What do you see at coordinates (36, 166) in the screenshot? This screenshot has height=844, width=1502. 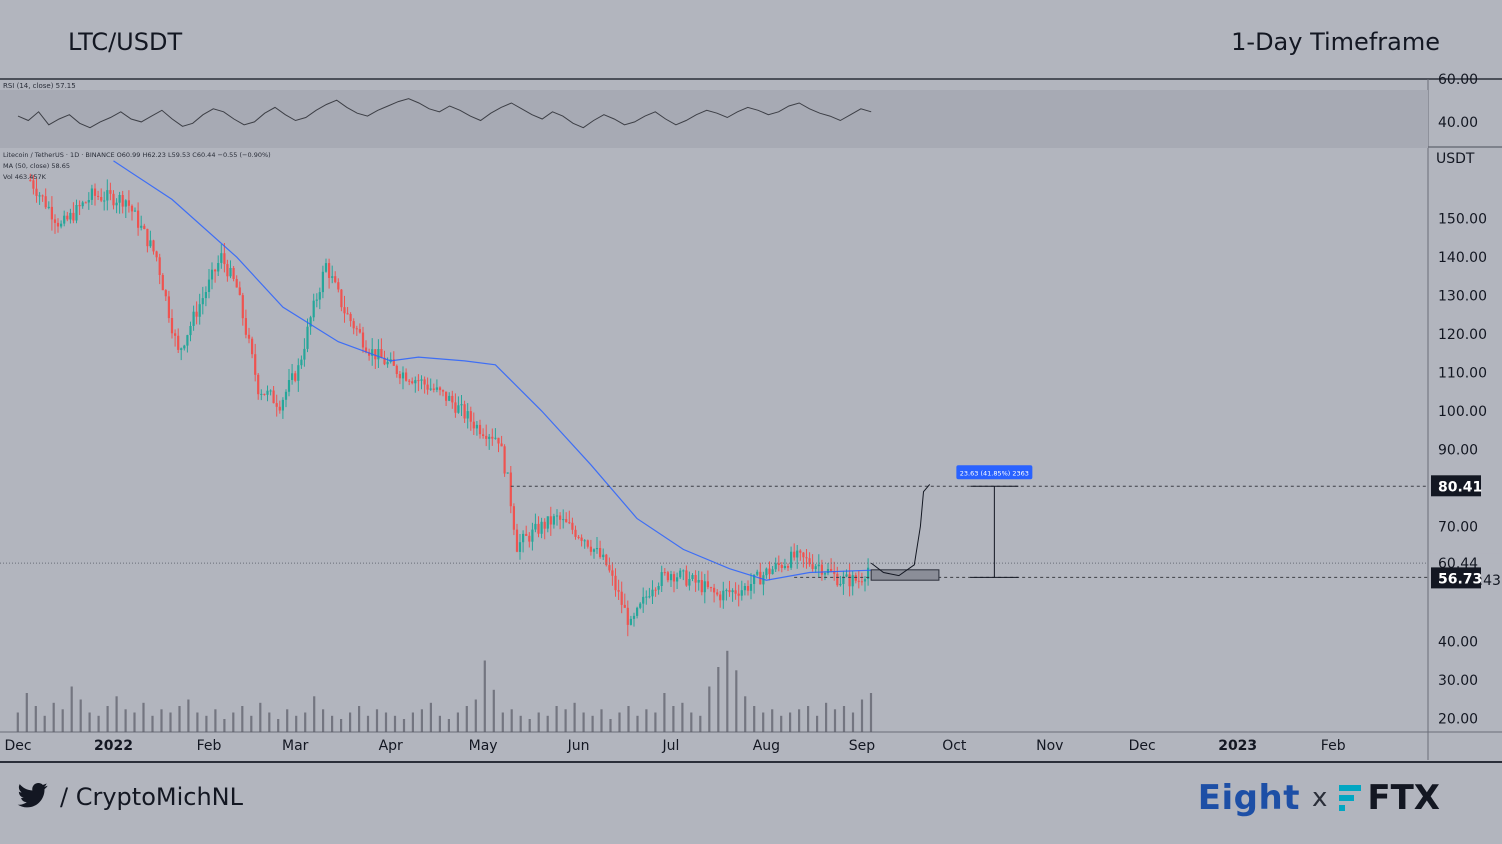 I see `ma-legend: MA (50, close) 58.65` at bounding box center [36, 166].